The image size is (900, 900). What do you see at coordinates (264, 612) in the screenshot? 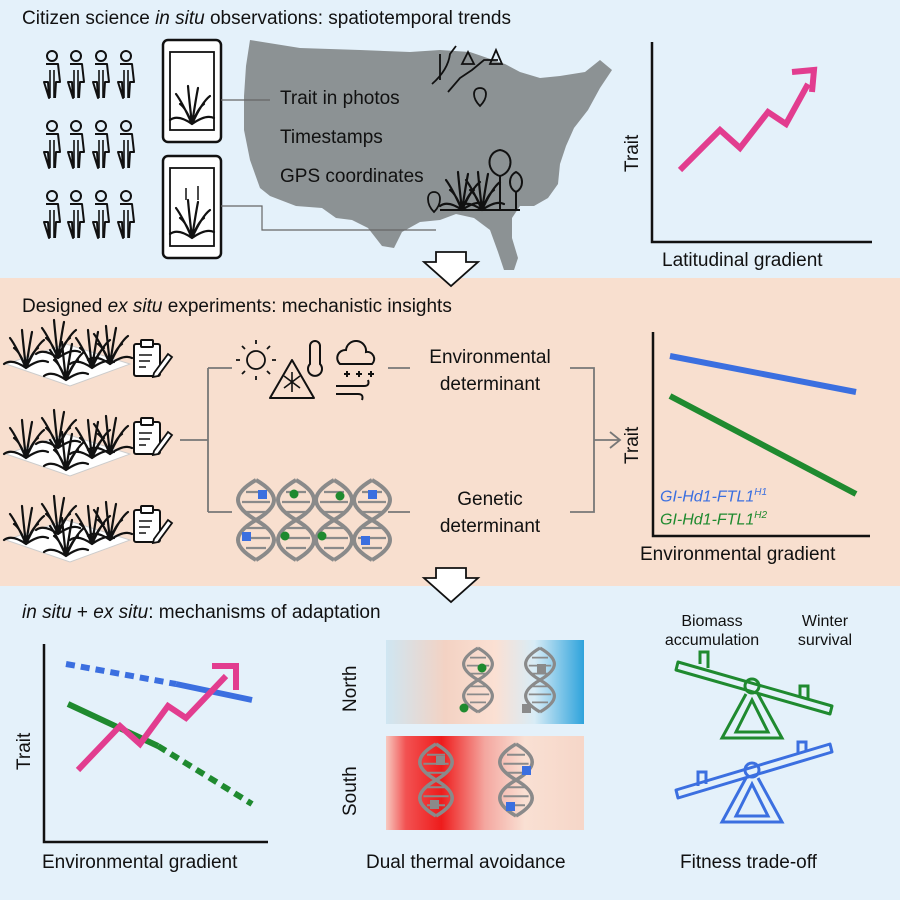
I see `title-bot-suffix: : mechanisms of adaptation` at bounding box center [264, 612].